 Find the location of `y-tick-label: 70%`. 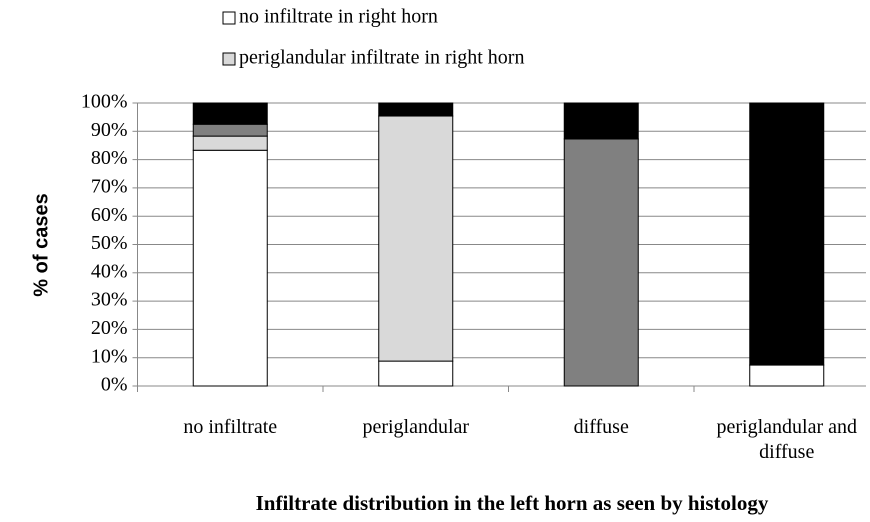

y-tick-label: 70% is located at coordinates (109, 186).